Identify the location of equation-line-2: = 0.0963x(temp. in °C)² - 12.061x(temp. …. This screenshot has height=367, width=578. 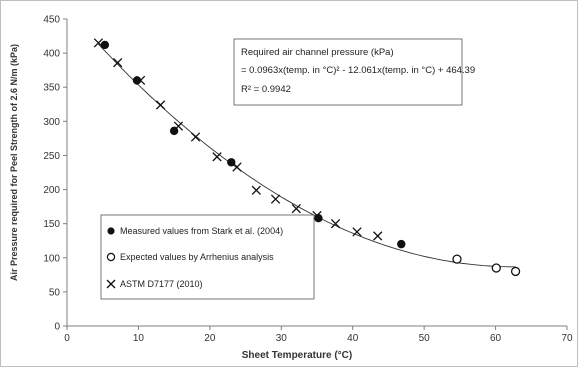
(358, 70).